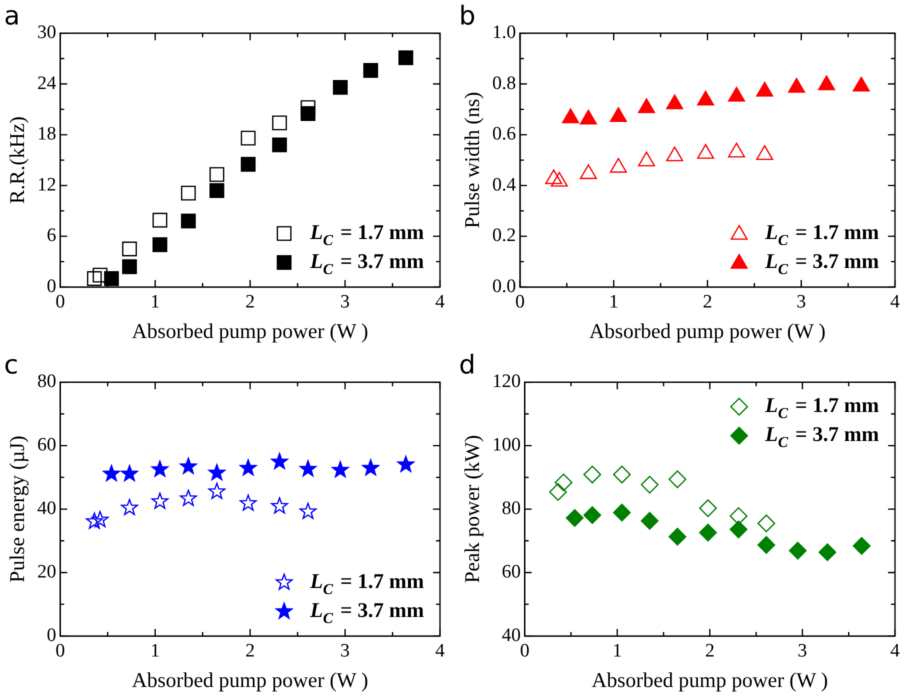  Describe the element at coordinates (472, 160) in the screenshot. I see `y-axis-title: Pulse width (ns)` at that location.